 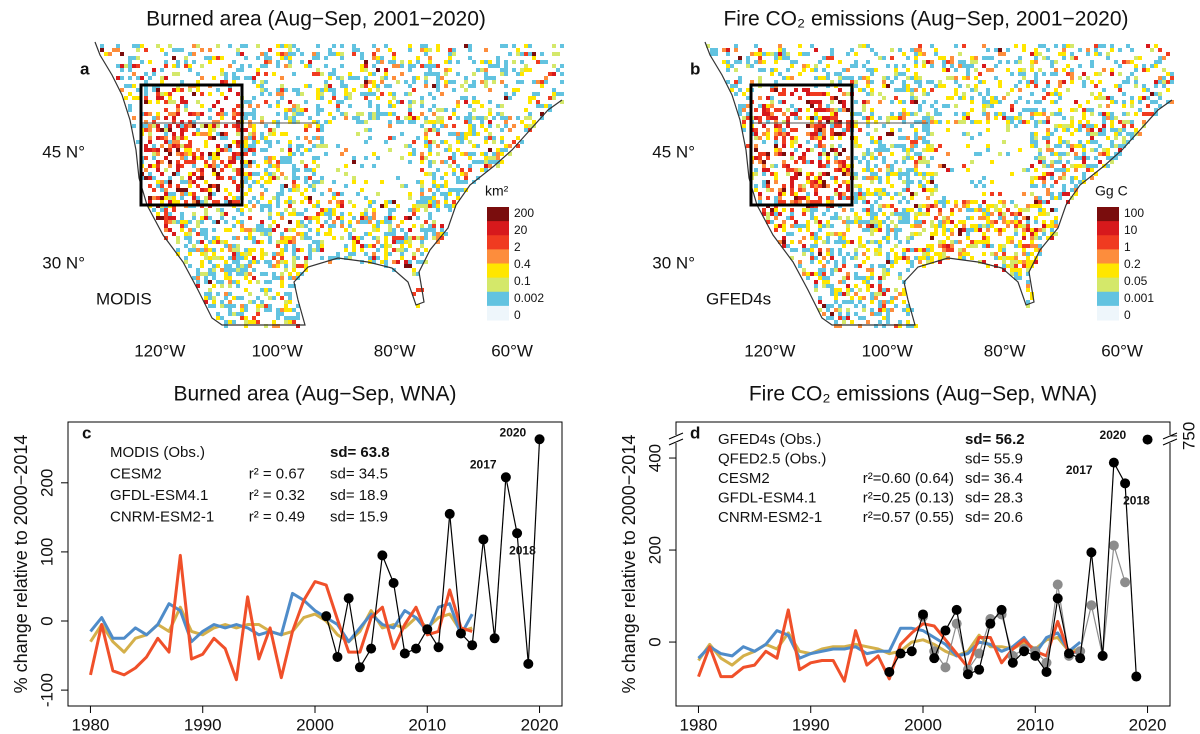 What do you see at coordinates (498, 228) in the screenshot?
I see `colorbar-swatch` at bounding box center [498, 228].